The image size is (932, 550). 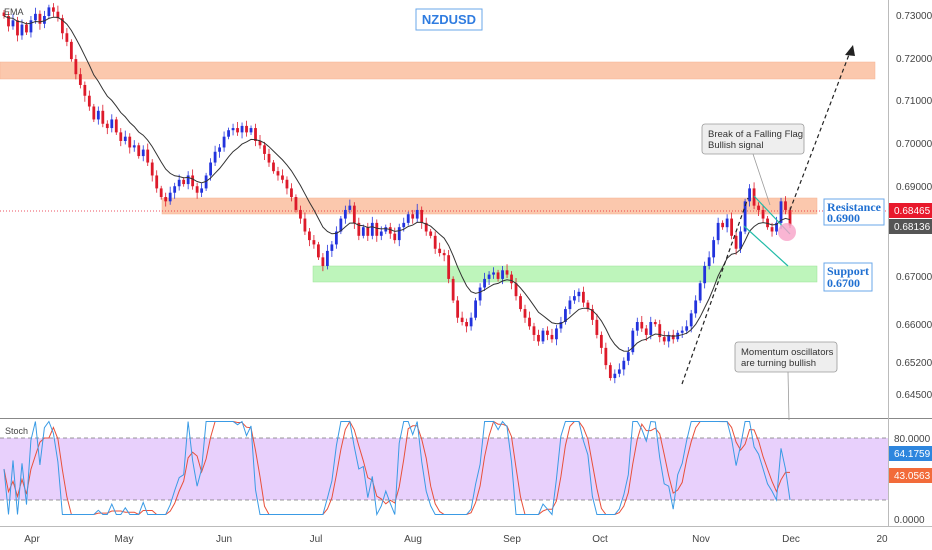 I want to click on resistance-value: 0.6900, so click(x=843, y=218).